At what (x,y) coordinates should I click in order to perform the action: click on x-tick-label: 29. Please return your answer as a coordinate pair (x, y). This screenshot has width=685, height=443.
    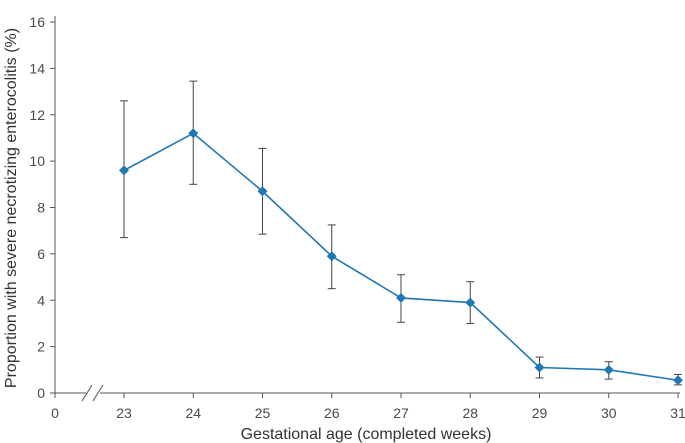
    Looking at the image, I should click on (540, 413).